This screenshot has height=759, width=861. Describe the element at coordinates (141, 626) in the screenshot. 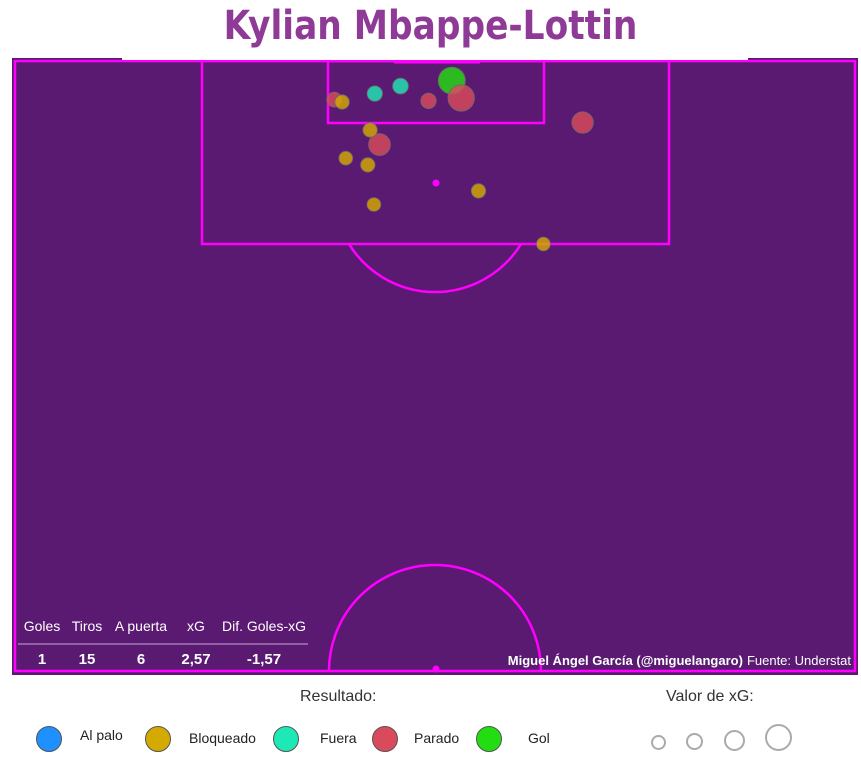

I see `stat-header-a-puerta: A puerta` at that location.